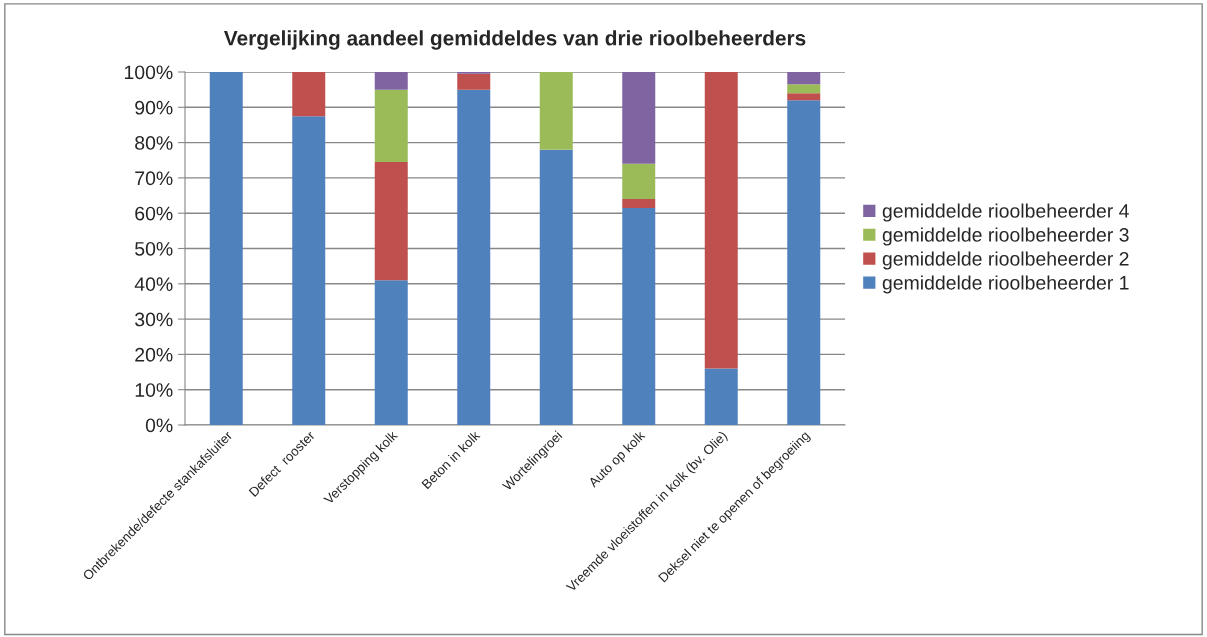  What do you see at coordinates (1005, 212) in the screenshot?
I see `legend-label: gemiddelde rioolbeheerder 4` at bounding box center [1005, 212].